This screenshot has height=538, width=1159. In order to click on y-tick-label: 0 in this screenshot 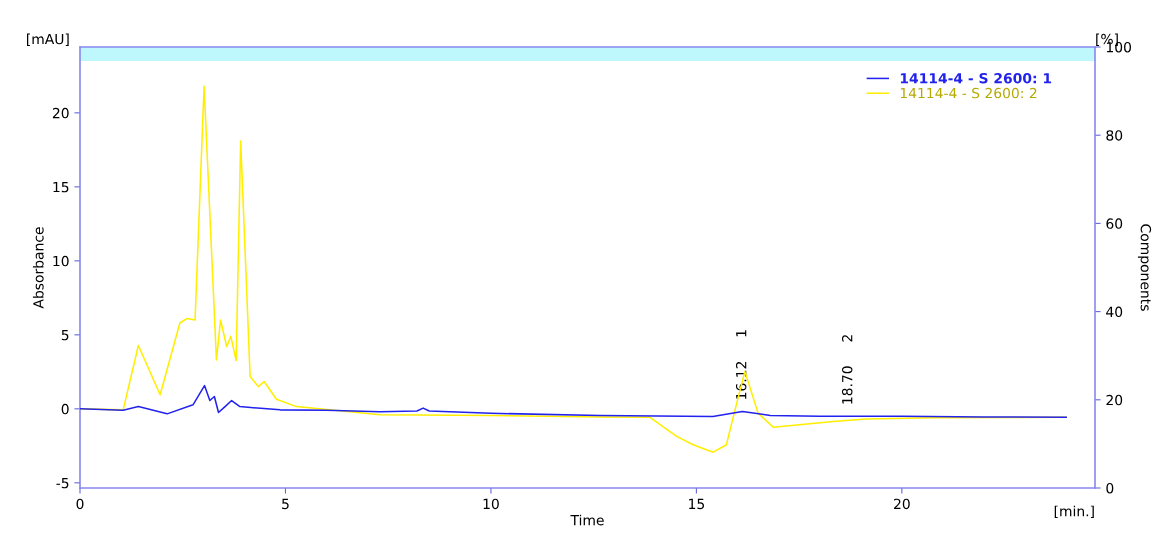, I will do `click(65, 409)`.